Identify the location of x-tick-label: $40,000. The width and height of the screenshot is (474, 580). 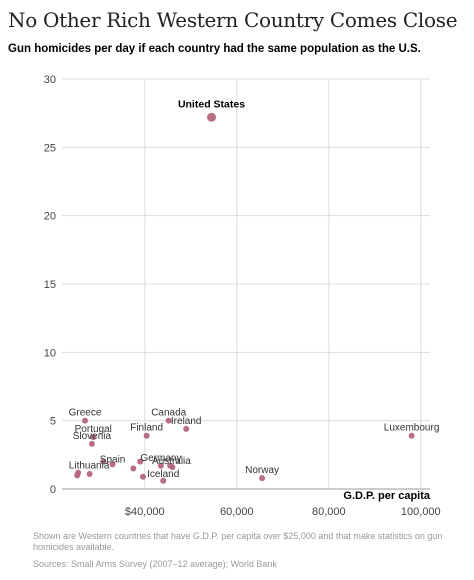
(145, 512).